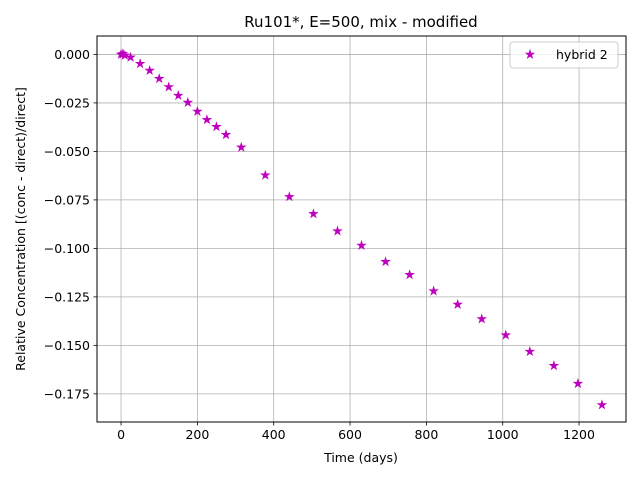 The height and width of the screenshot is (480, 640). Describe the element at coordinates (360, 22) in the screenshot. I see `chart-title: Ru101*, E=500, mix - modified` at that location.